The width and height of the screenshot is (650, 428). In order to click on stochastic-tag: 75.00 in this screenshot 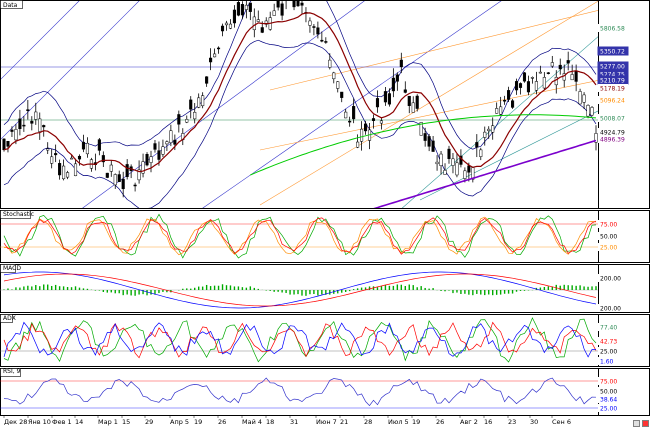, I will do `click(608, 225)`.